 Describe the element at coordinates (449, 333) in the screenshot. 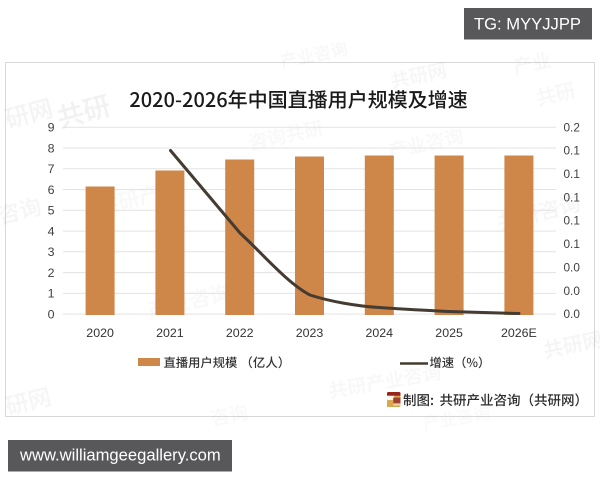

I see `svg-text: 2025` at that location.